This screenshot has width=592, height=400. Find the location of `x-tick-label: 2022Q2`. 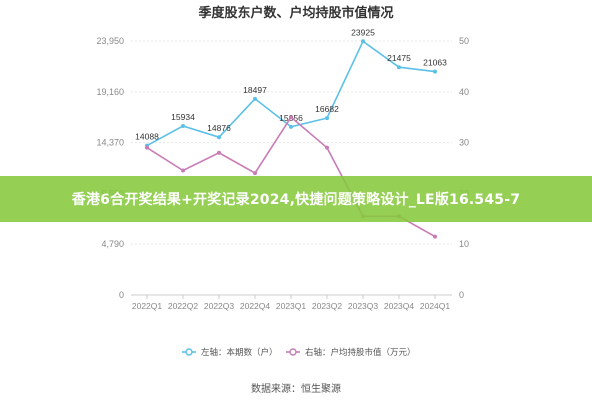

x-tick-label: 2022Q2 is located at coordinates (183, 306).